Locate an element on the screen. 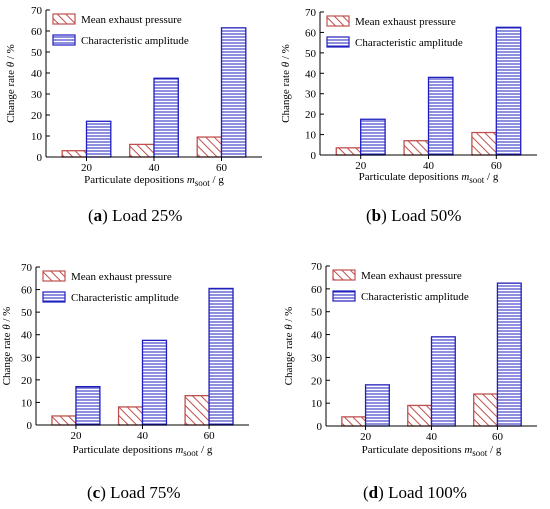 The width and height of the screenshot is (550, 509). caption-d: (d) Load 100% is located at coordinates (415, 492).